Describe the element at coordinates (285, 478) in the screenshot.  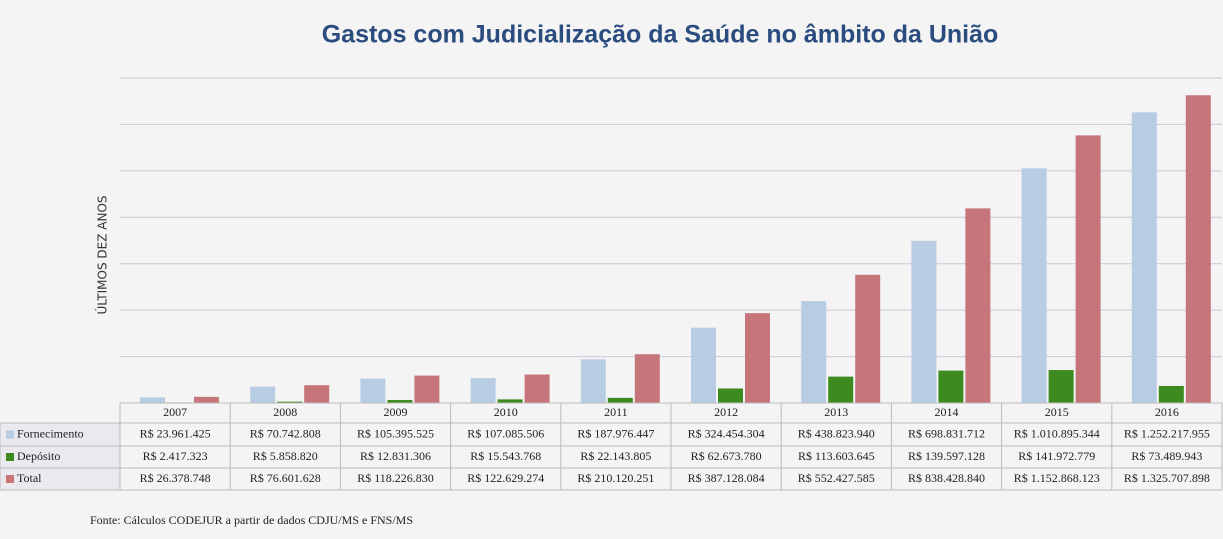
I see `data-label: R$ 76.601.628` at that location.